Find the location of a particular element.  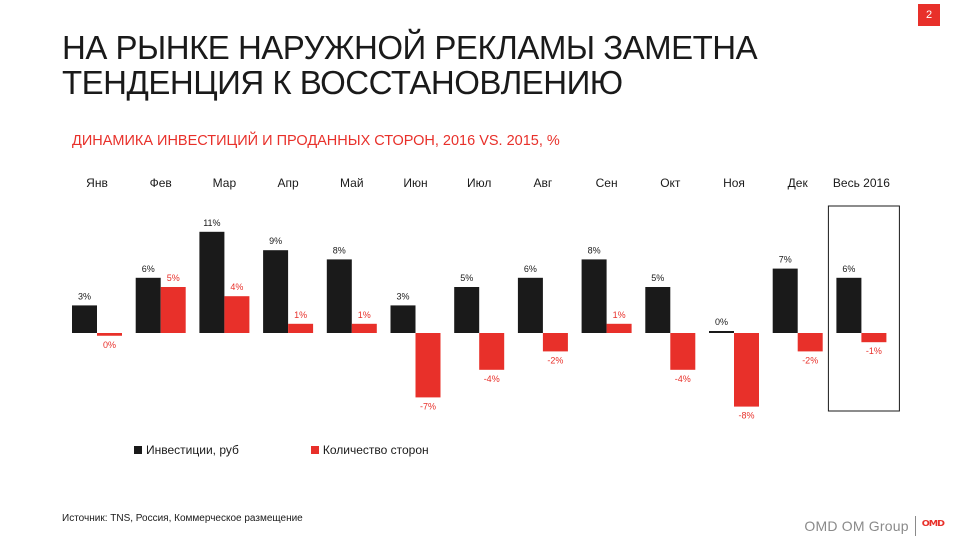

legend-item-investments: Инвестиции, руб is located at coordinates (186, 450).